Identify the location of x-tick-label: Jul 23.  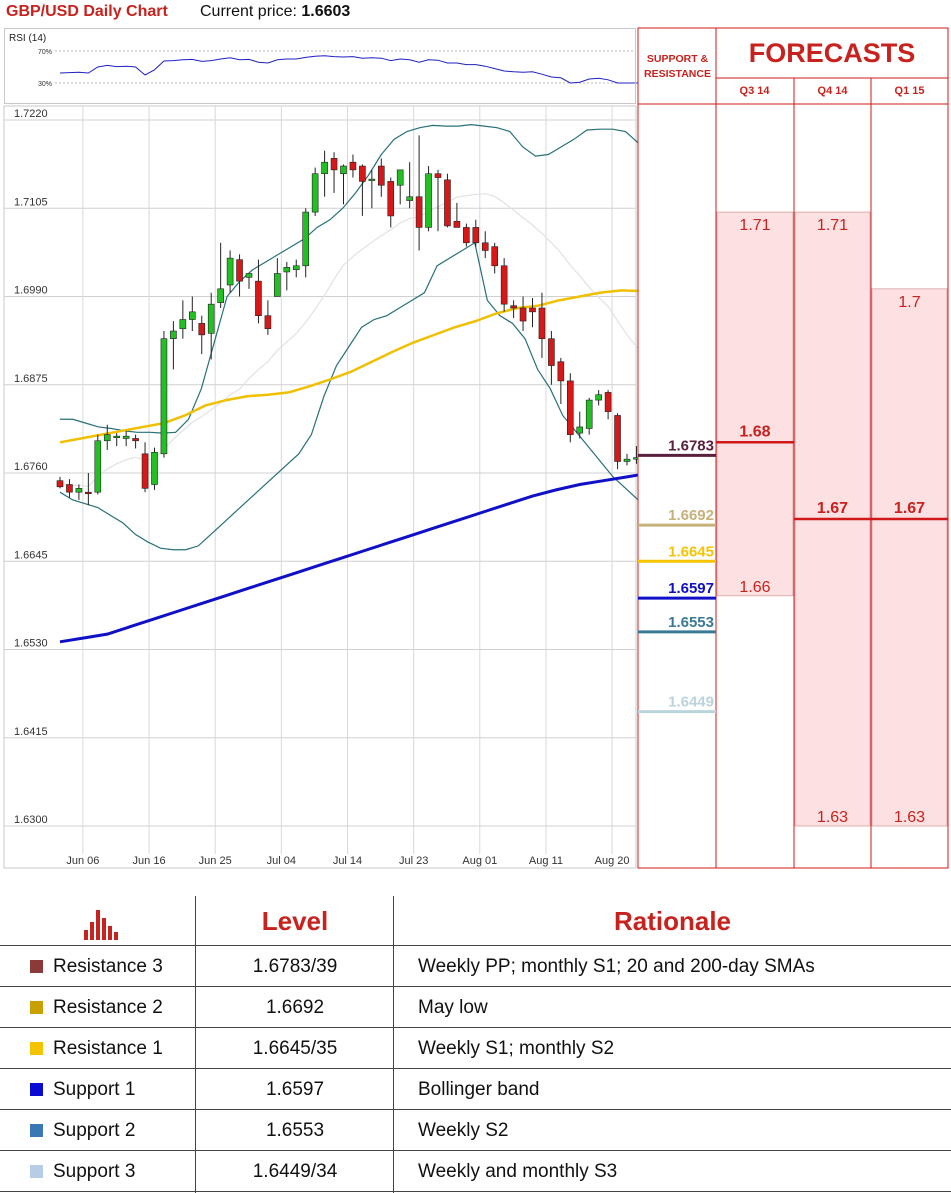
(413, 861).